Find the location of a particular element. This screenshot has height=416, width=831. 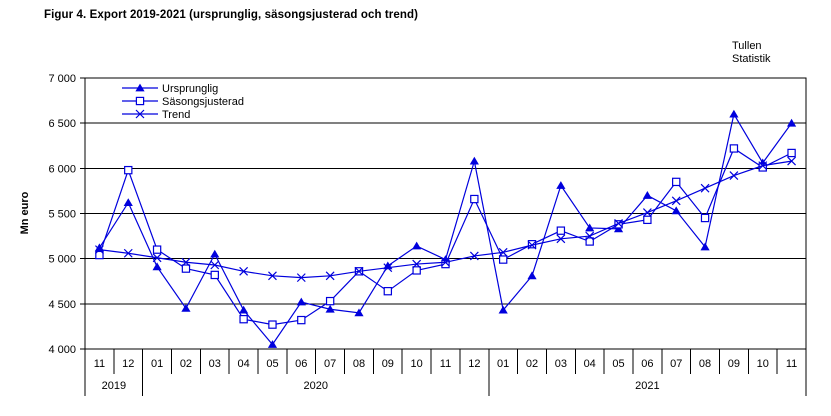

y-tick-label: 5 000 is located at coordinates (62, 260).